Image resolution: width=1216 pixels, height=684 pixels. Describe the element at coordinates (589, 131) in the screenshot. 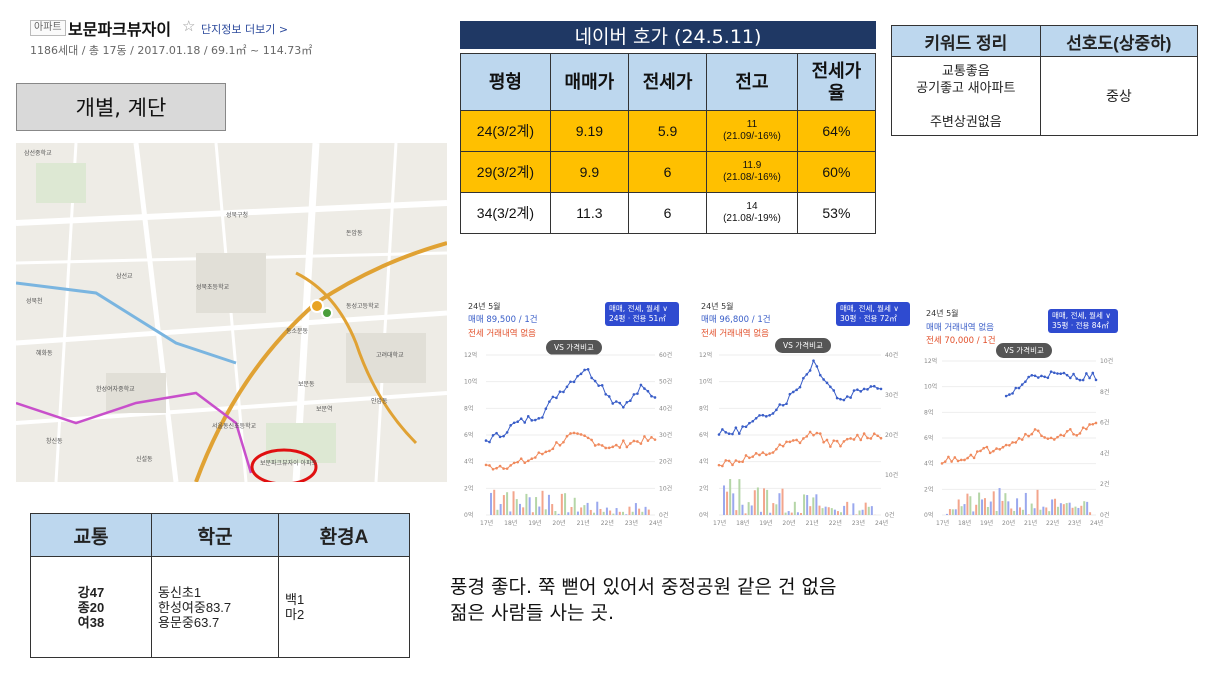

I see `sale-price: 9.19` at that location.